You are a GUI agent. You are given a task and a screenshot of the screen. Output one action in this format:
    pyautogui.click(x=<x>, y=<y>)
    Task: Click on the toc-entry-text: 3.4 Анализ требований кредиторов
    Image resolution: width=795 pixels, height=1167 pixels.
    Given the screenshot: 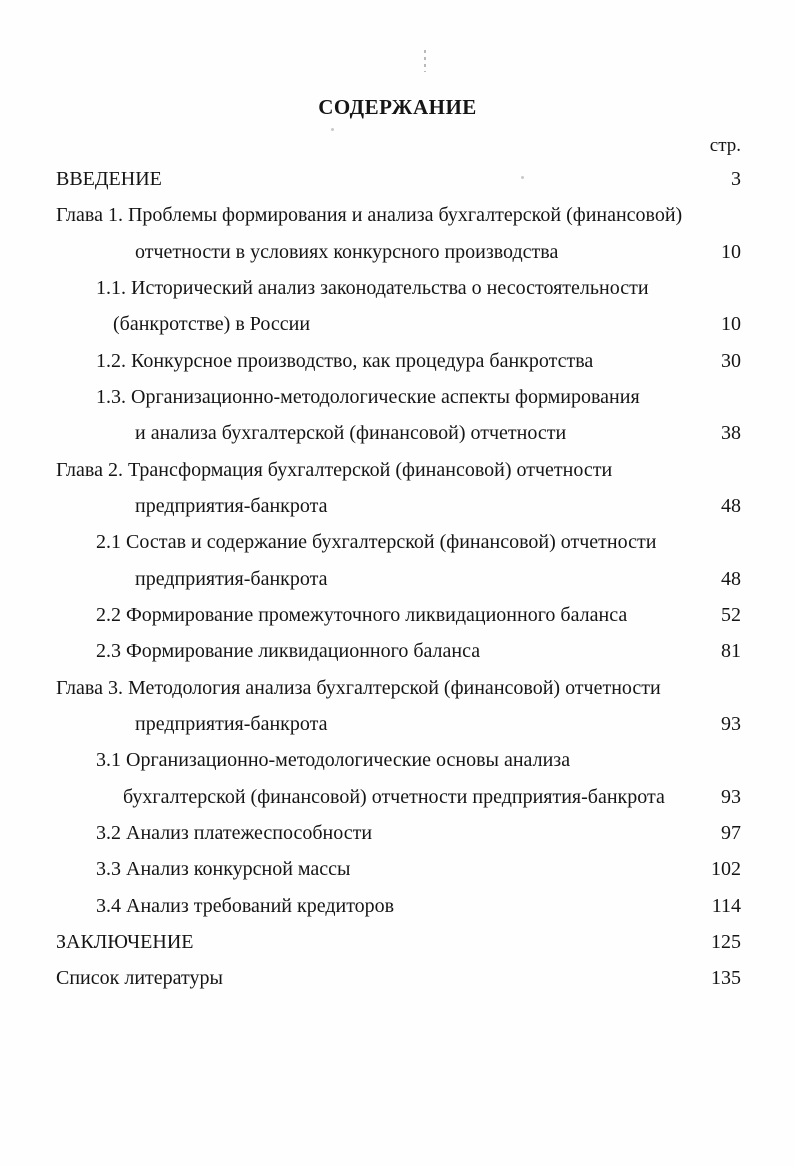 What is the action you would take?
    pyautogui.click(x=245, y=905)
    